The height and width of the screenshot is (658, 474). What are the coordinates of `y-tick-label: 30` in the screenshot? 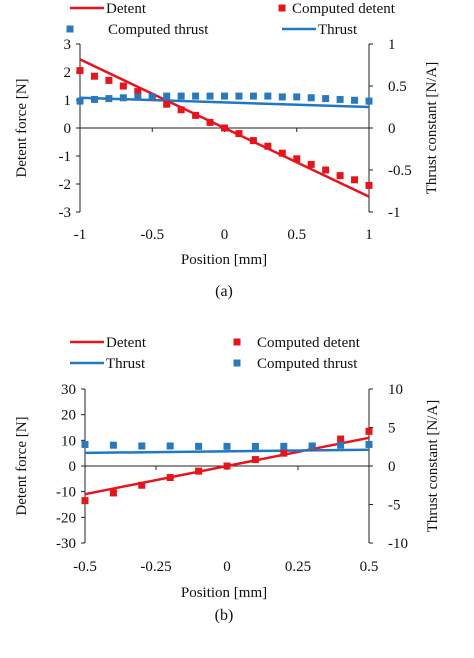 It's located at (68, 390).